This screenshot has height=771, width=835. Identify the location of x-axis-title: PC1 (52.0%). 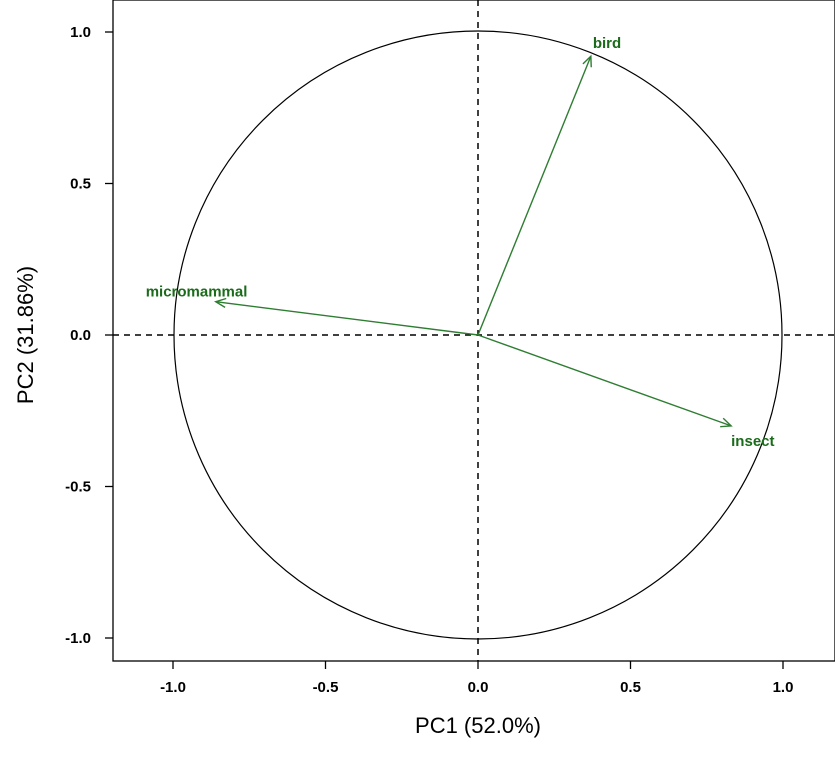
(478, 725).